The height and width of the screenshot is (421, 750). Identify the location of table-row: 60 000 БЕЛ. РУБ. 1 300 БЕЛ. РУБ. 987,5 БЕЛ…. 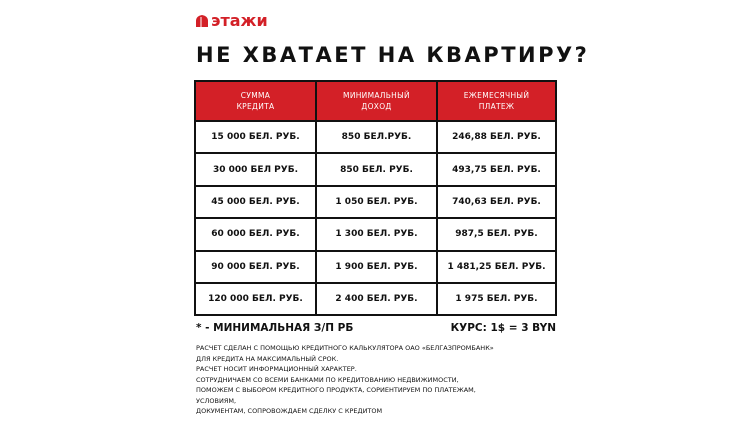
(375, 234).